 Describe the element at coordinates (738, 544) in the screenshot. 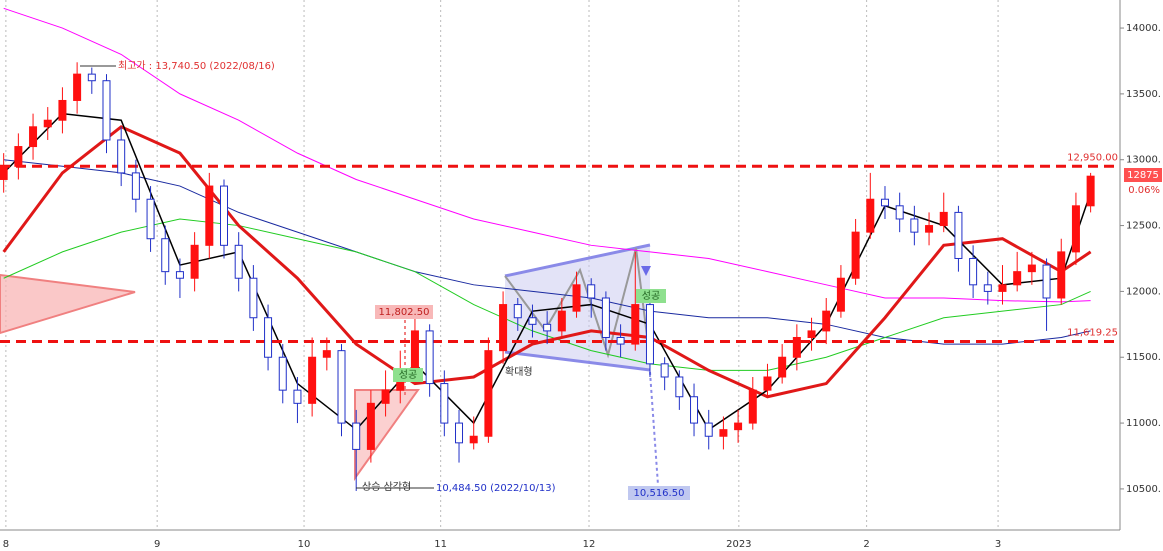

I see `x-tick-label: 2023` at that location.